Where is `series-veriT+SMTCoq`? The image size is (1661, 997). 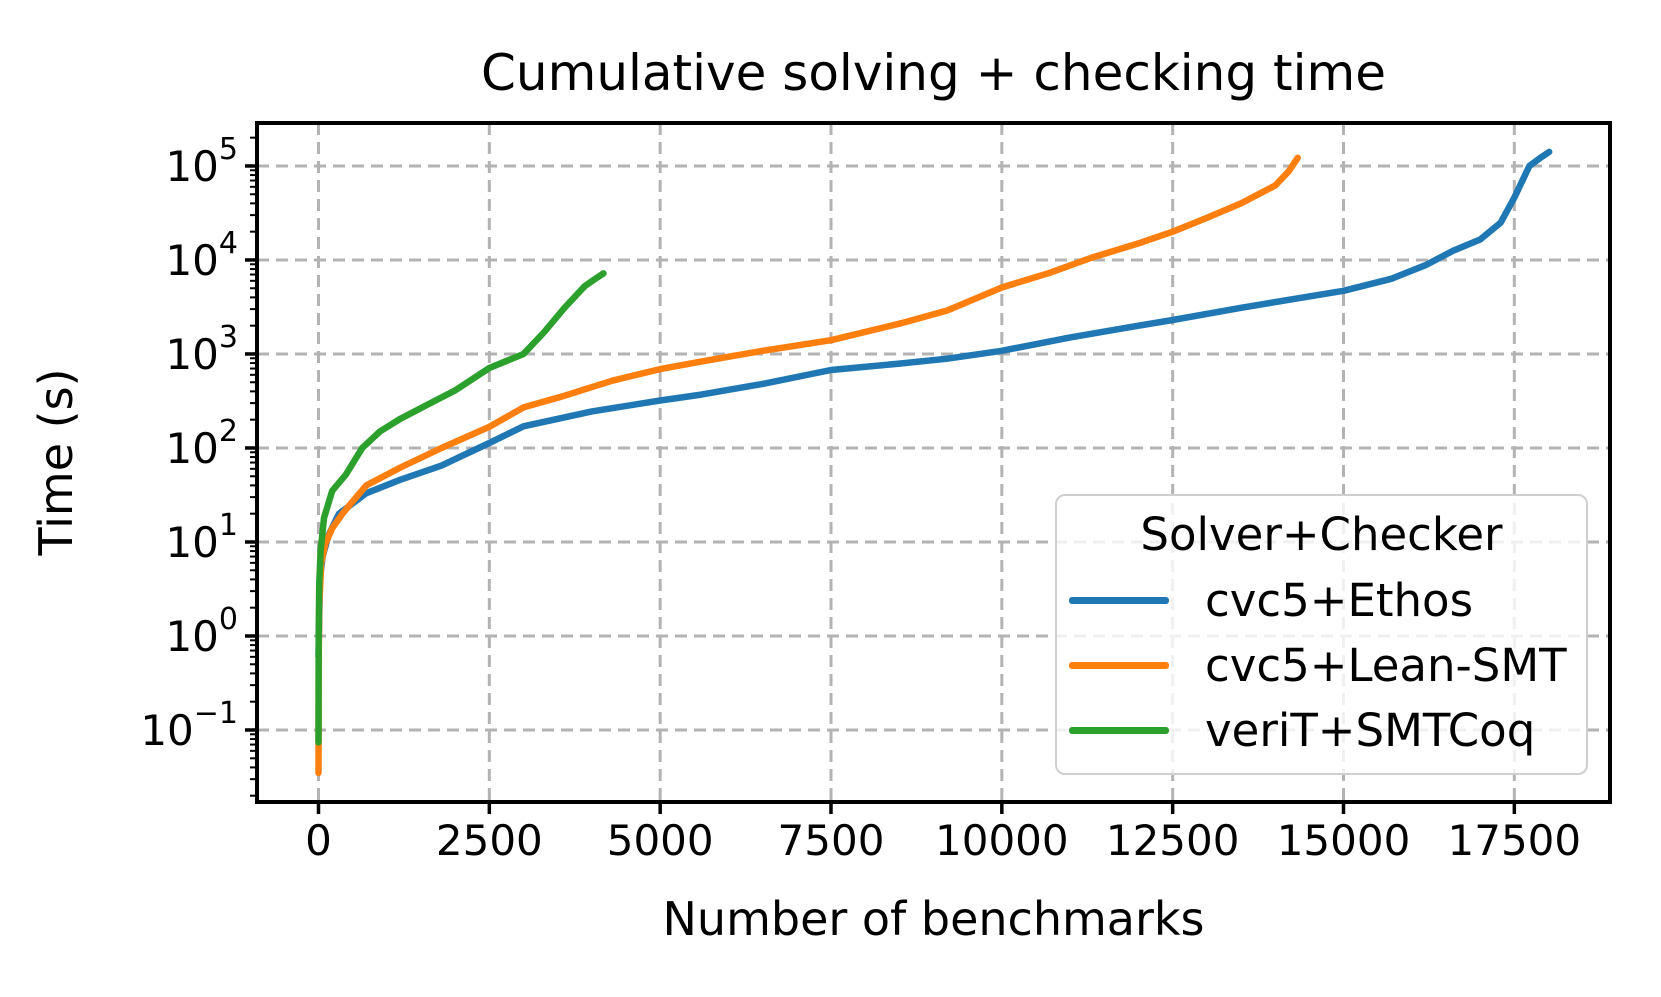
series-veriT+SMTCoq is located at coordinates (461, 508).